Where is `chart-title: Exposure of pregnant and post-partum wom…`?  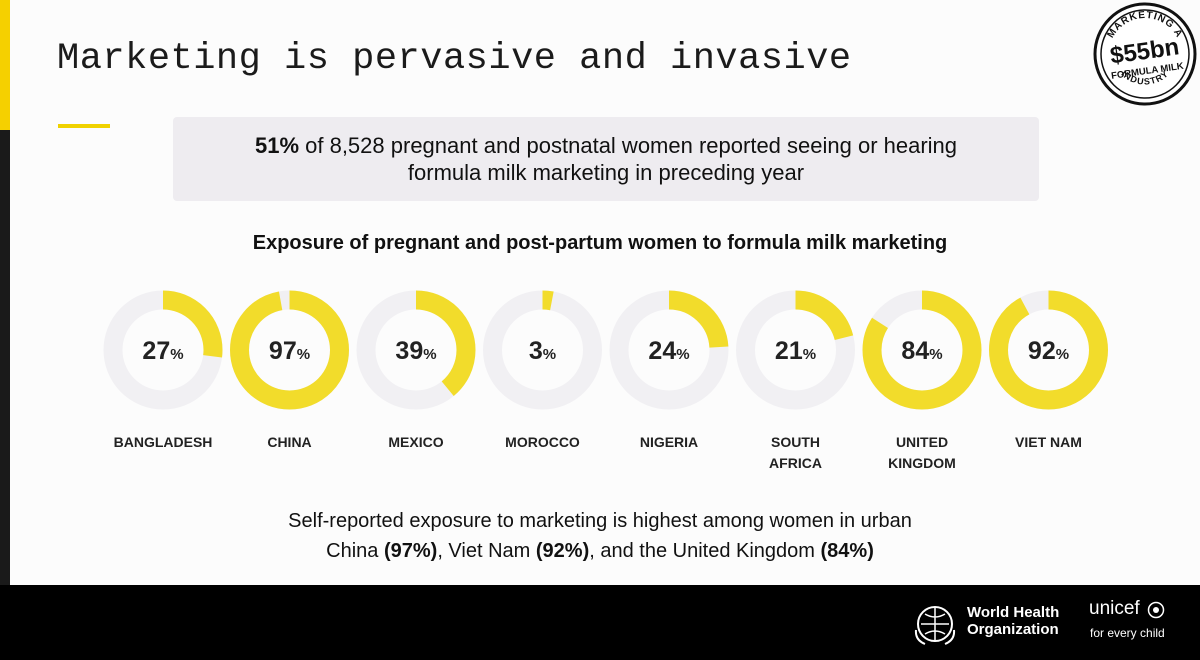 chart-title: Exposure of pregnant and post-partum wom… is located at coordinates (600, 243).